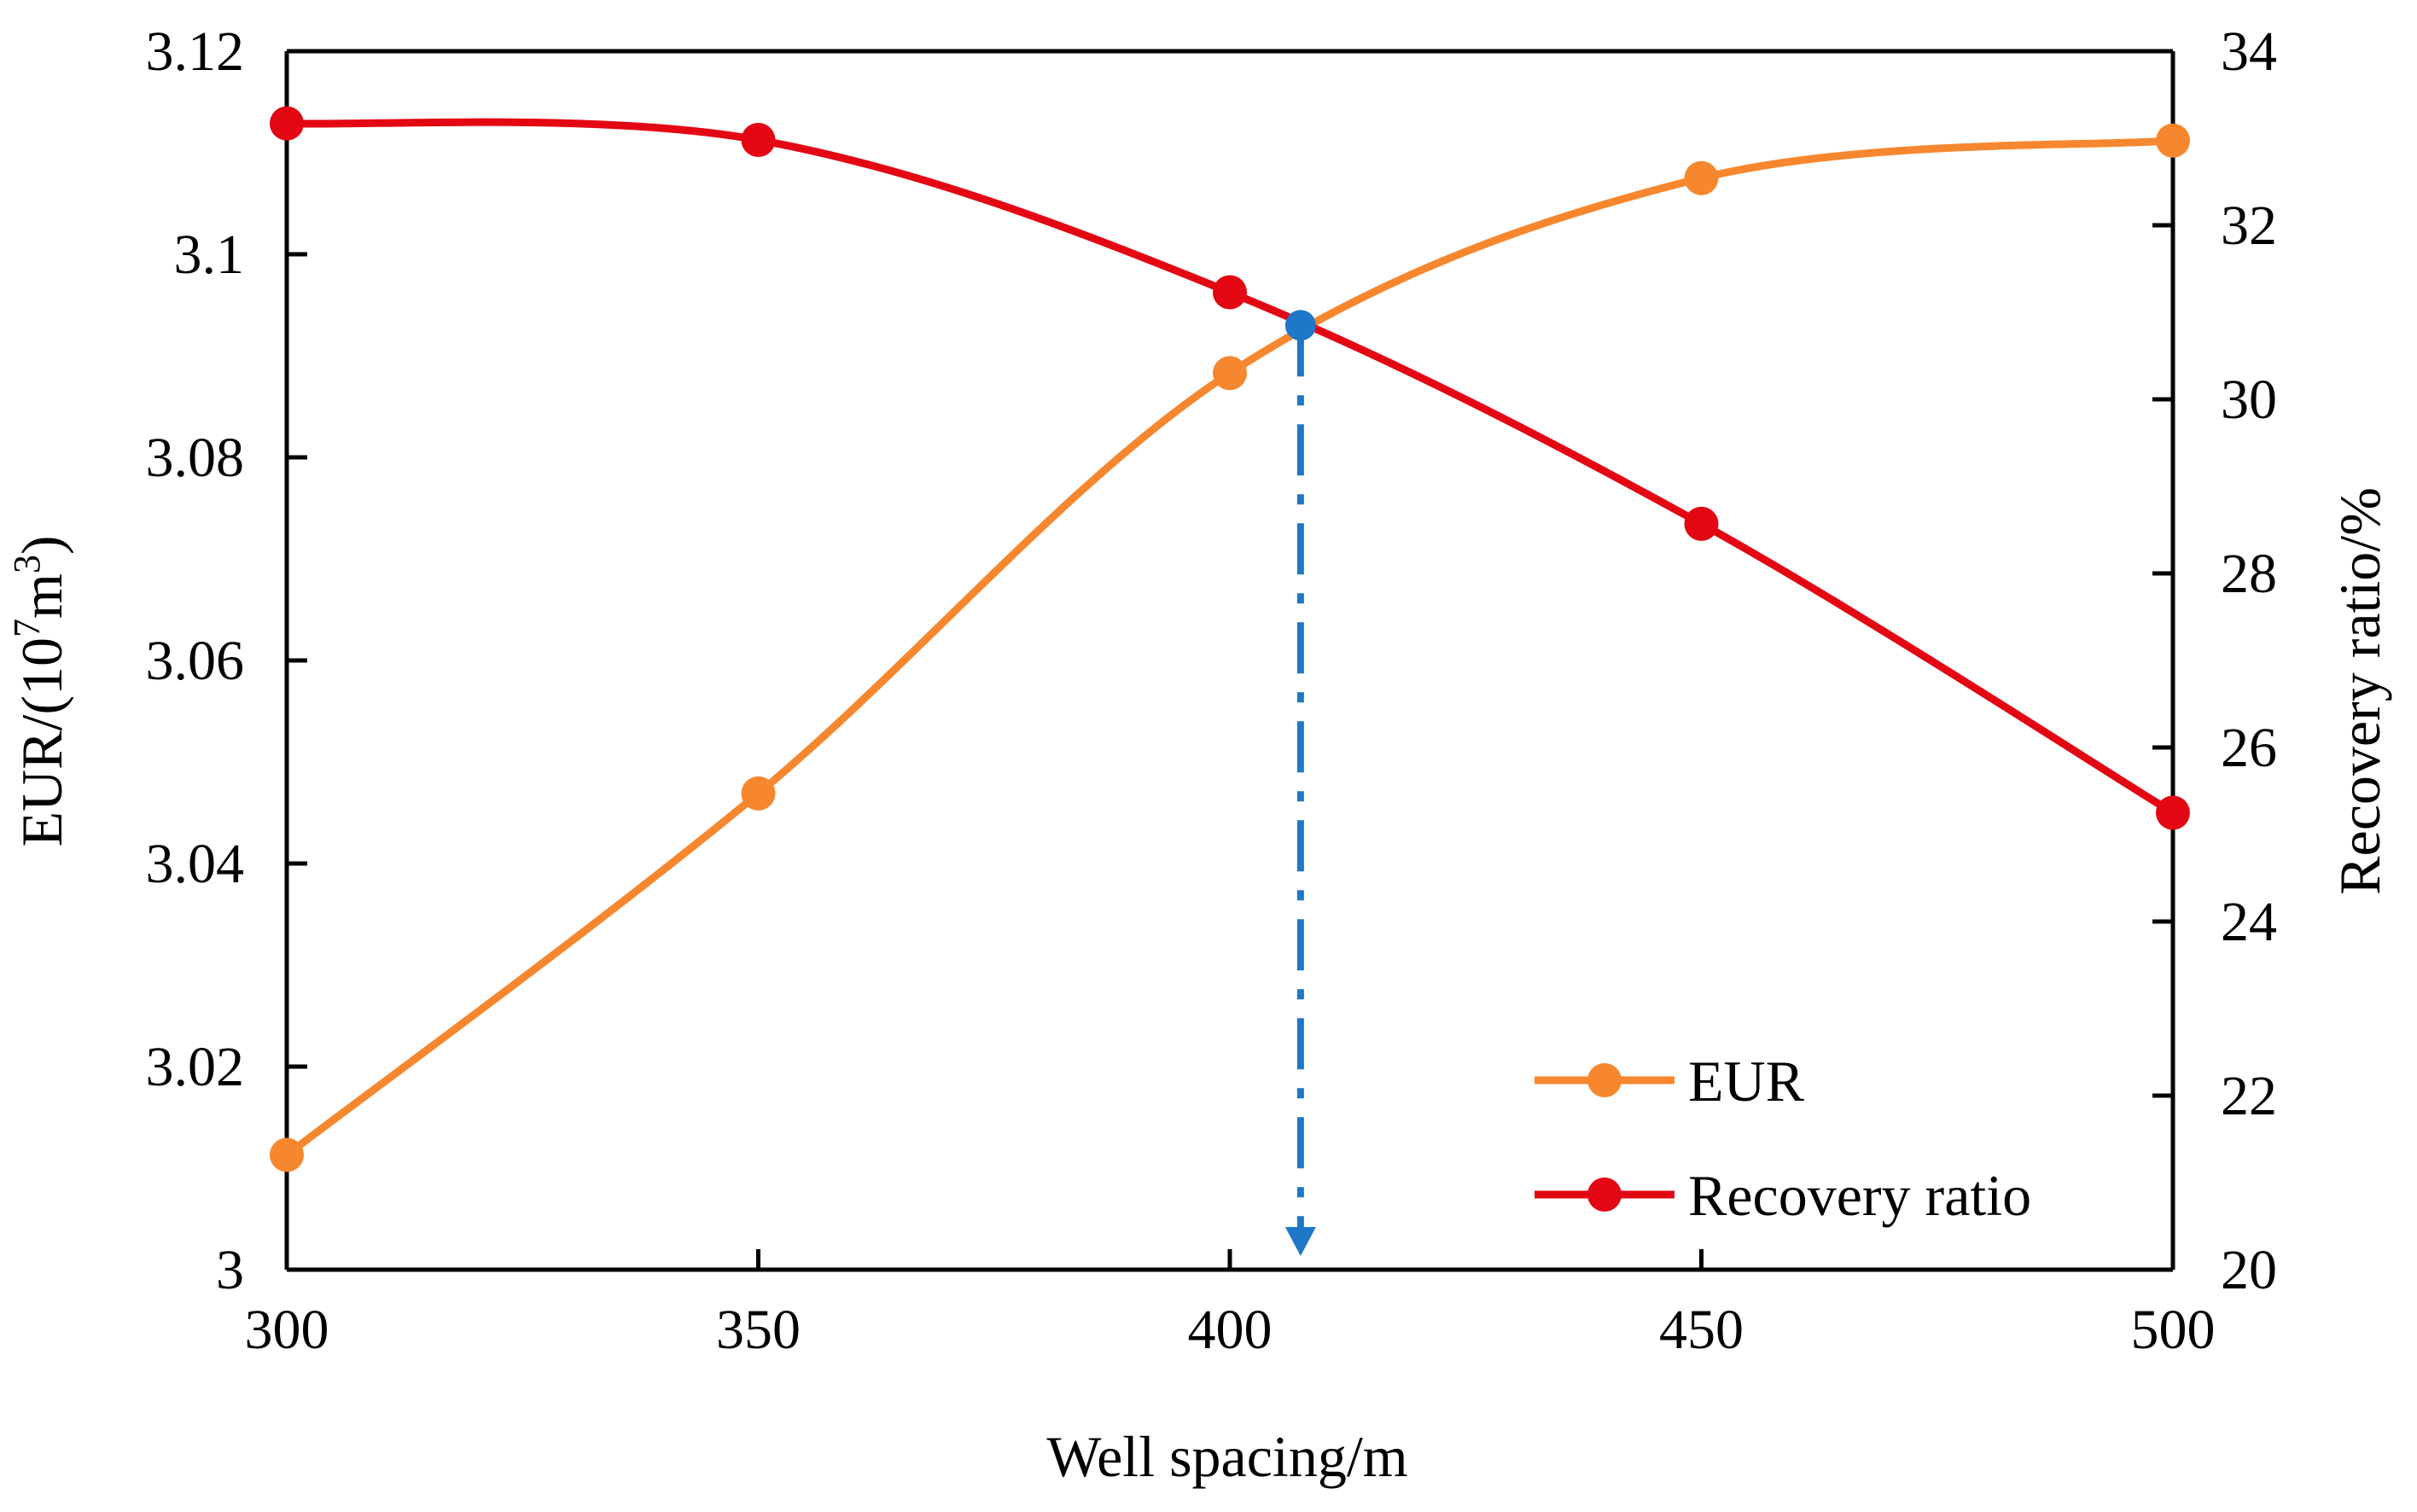 The image size is (2417, 1512). I want to click on y-right-tick-label: 26, so click(2249, 748).